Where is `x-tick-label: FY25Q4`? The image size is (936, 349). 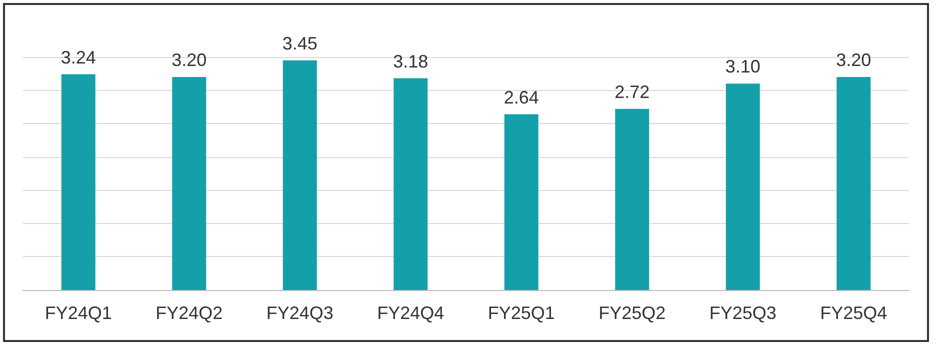 x-tick-label: FY25Q4 is located at coordinates (854, 313).